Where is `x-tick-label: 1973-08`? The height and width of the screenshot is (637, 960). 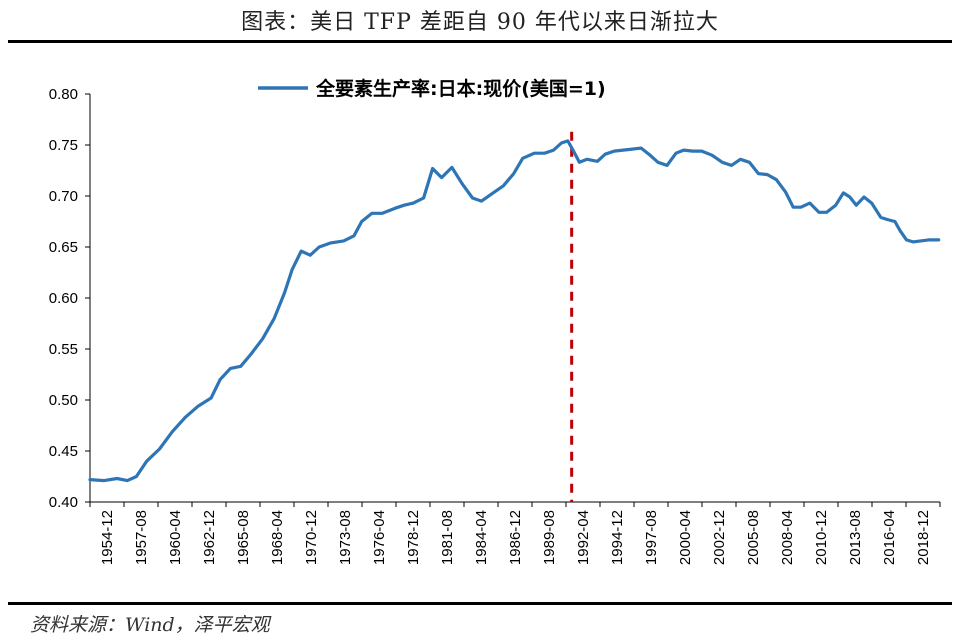
x-tick-label: 1973-08 is located at coordinates (345, 537).